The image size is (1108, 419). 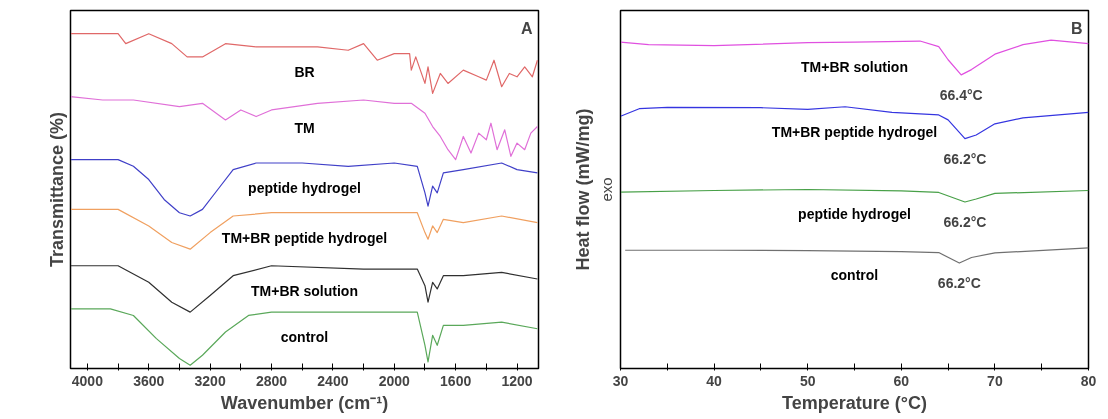 What do you see at coordinates (961, 94) in the screenshot?
I see `annotation: 66.4°C` at bounding box center [961, 94].